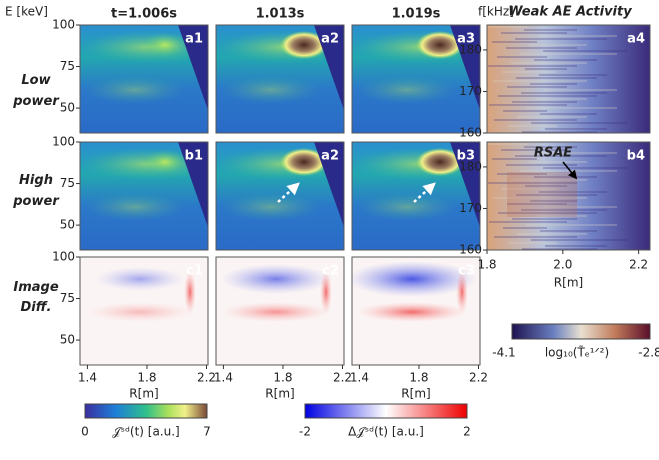  Describe the element at coordinates (207, 432) in the screenshot. I see `colorbar-max: 7` at that location.